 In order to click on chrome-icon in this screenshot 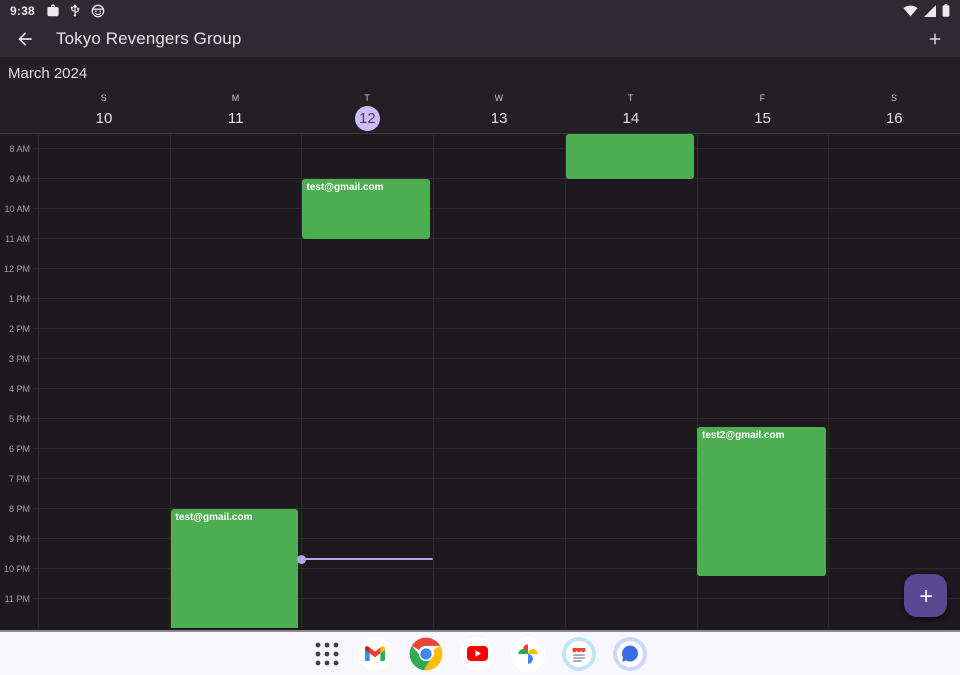, I will do `click(426, 654)`.